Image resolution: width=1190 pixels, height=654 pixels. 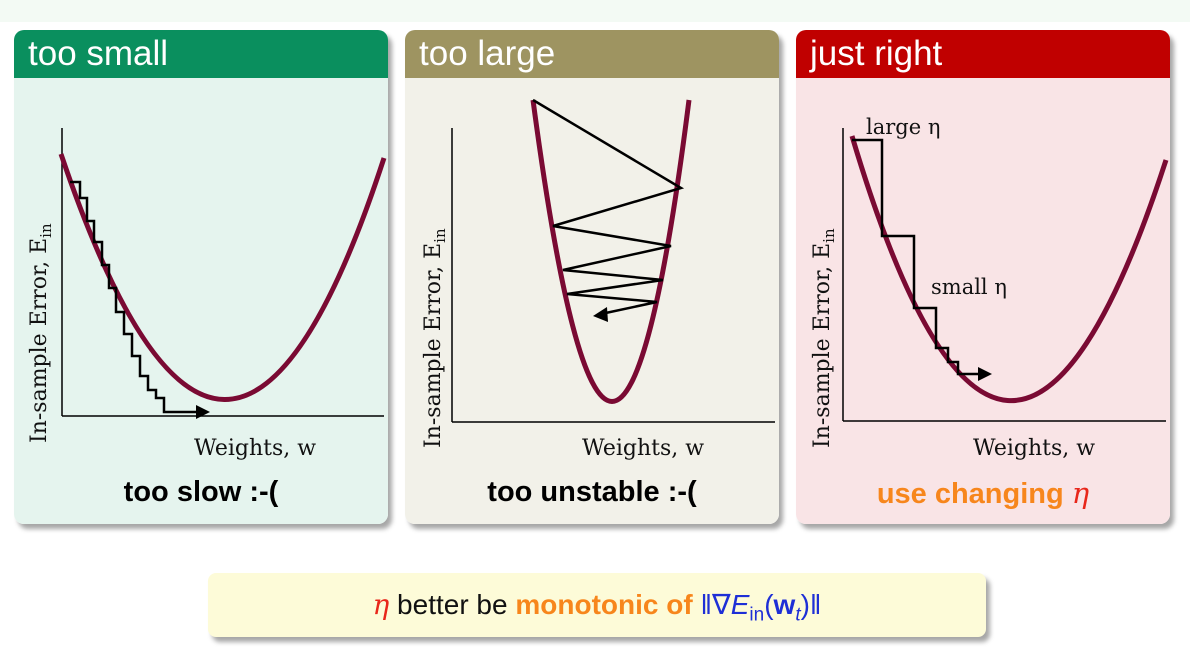 What do you see at coordinates (604, 604) in the screenshot?
I see `text-monotonic-of: monotonic of` at bounding box center [604, 604].